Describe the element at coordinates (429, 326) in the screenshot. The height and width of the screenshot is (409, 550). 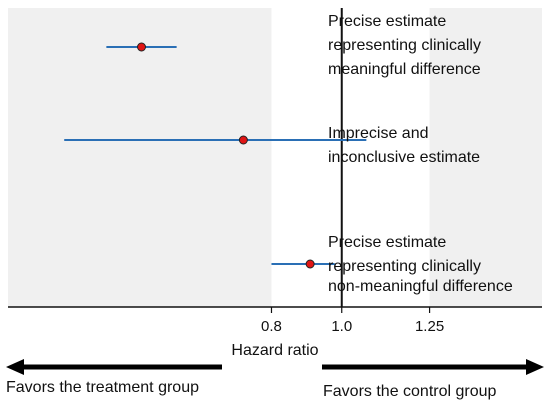
I see `x-tick-label-3: 1.25` at that location.